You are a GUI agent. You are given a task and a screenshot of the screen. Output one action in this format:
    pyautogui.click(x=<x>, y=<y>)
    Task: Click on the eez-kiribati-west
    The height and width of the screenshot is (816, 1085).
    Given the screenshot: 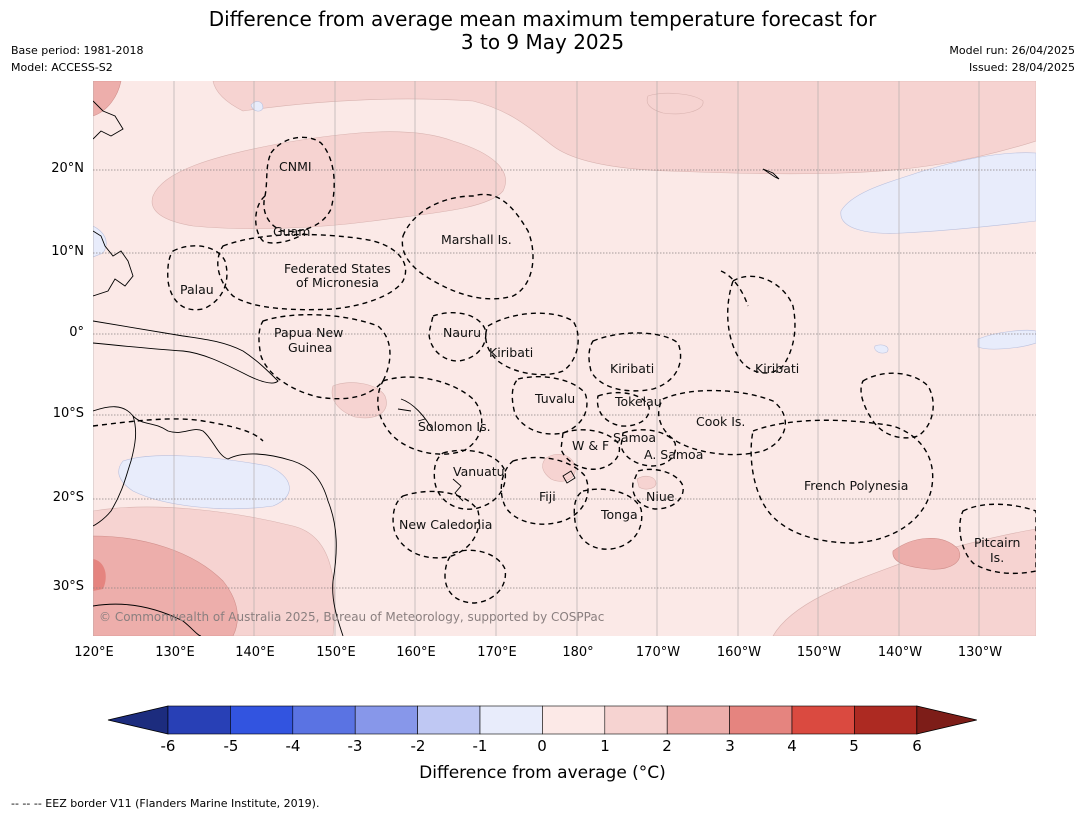 What is the action you would take?
    pyautogui.click(x=532, y=344)
    